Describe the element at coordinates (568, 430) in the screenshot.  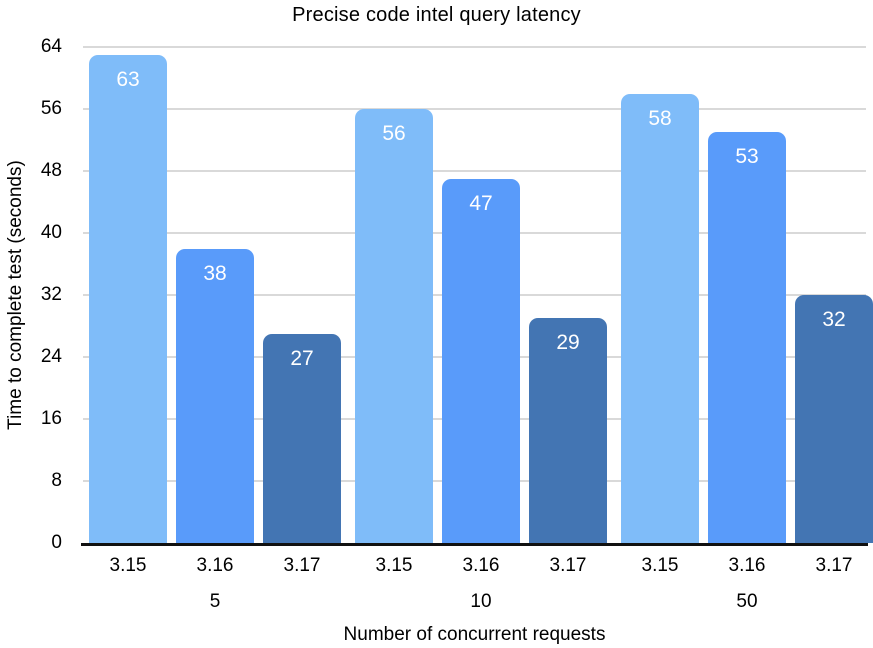
I see `bar: 29` at that location.